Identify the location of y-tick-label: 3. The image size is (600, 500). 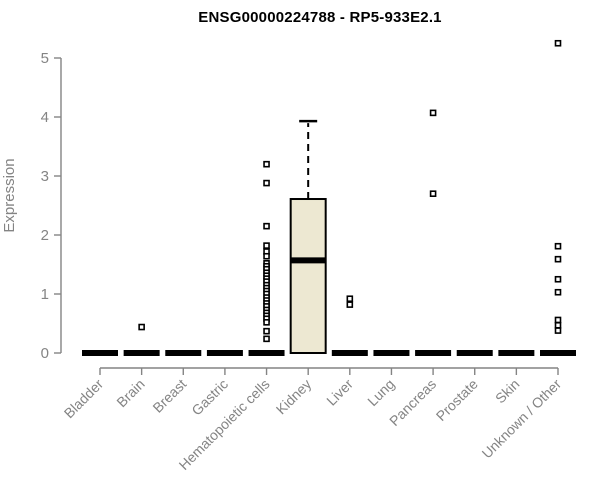
(45, 176).